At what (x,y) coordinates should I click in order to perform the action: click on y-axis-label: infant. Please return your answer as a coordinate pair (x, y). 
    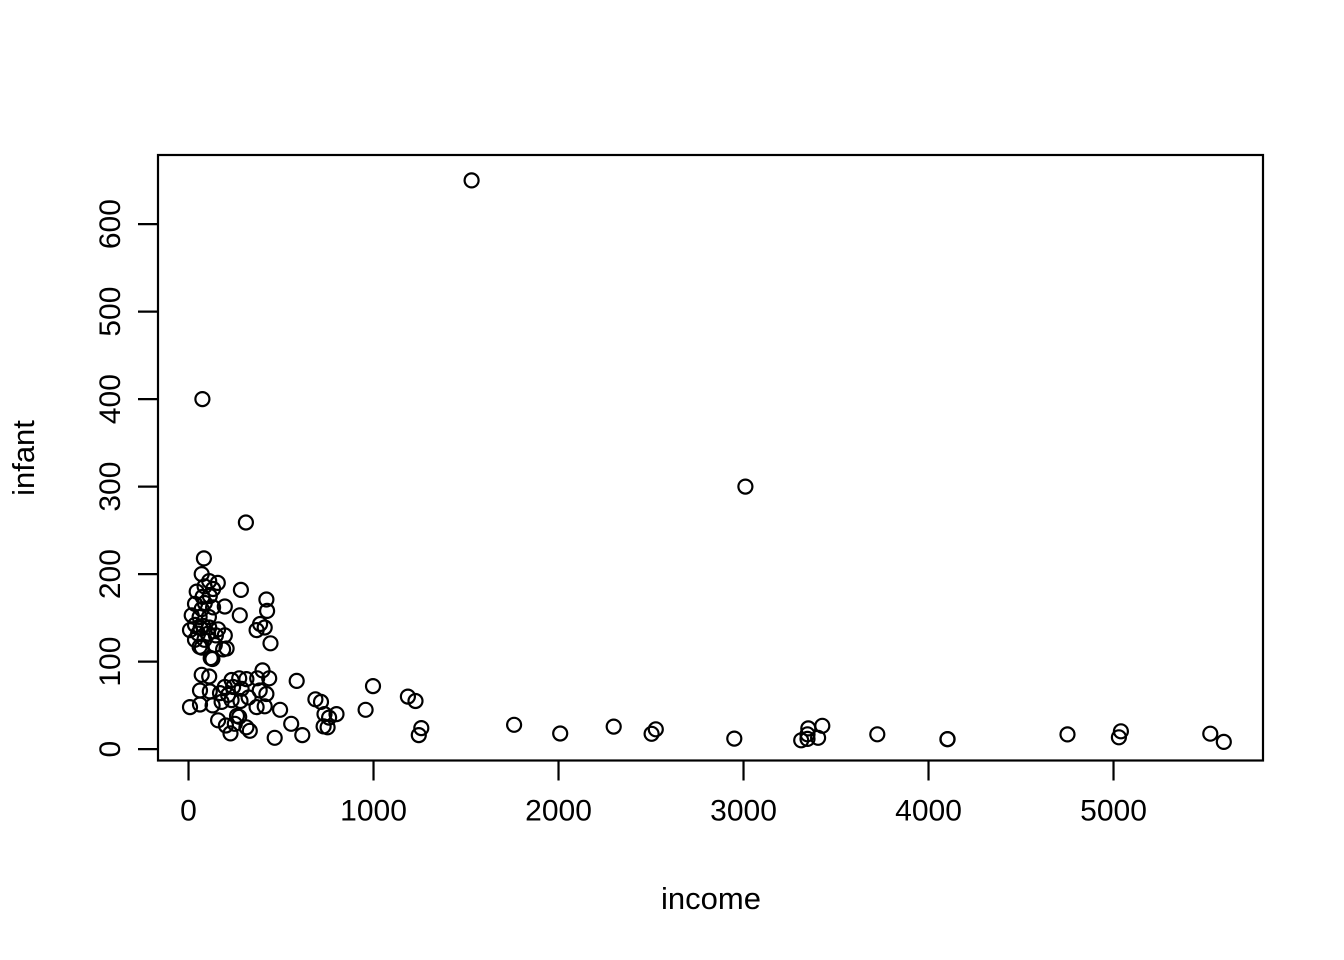
    Looking at the image, I should click on (23, 458).